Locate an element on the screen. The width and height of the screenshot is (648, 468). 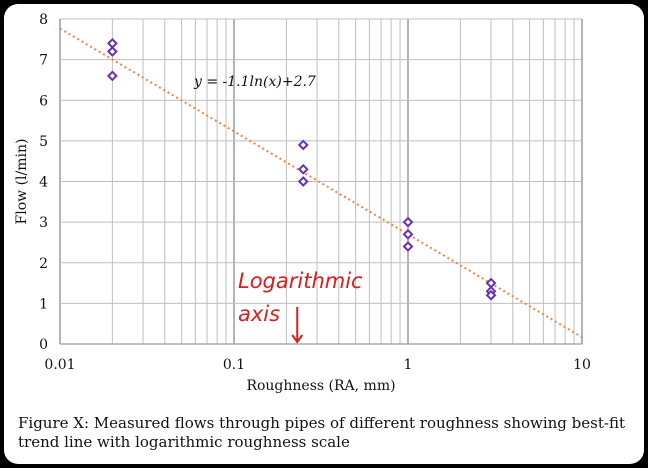
y-tick-label: 6 is located at coordinates (43, 101).